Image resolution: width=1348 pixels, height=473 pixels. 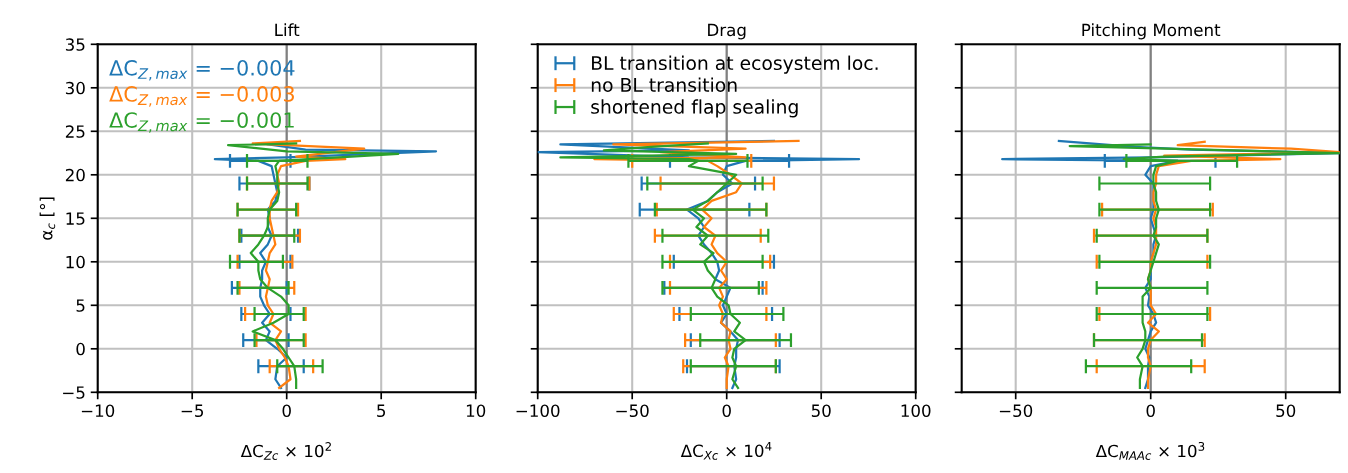 I want to click on legend-label: no BL transition, so click(x=664, y=84).